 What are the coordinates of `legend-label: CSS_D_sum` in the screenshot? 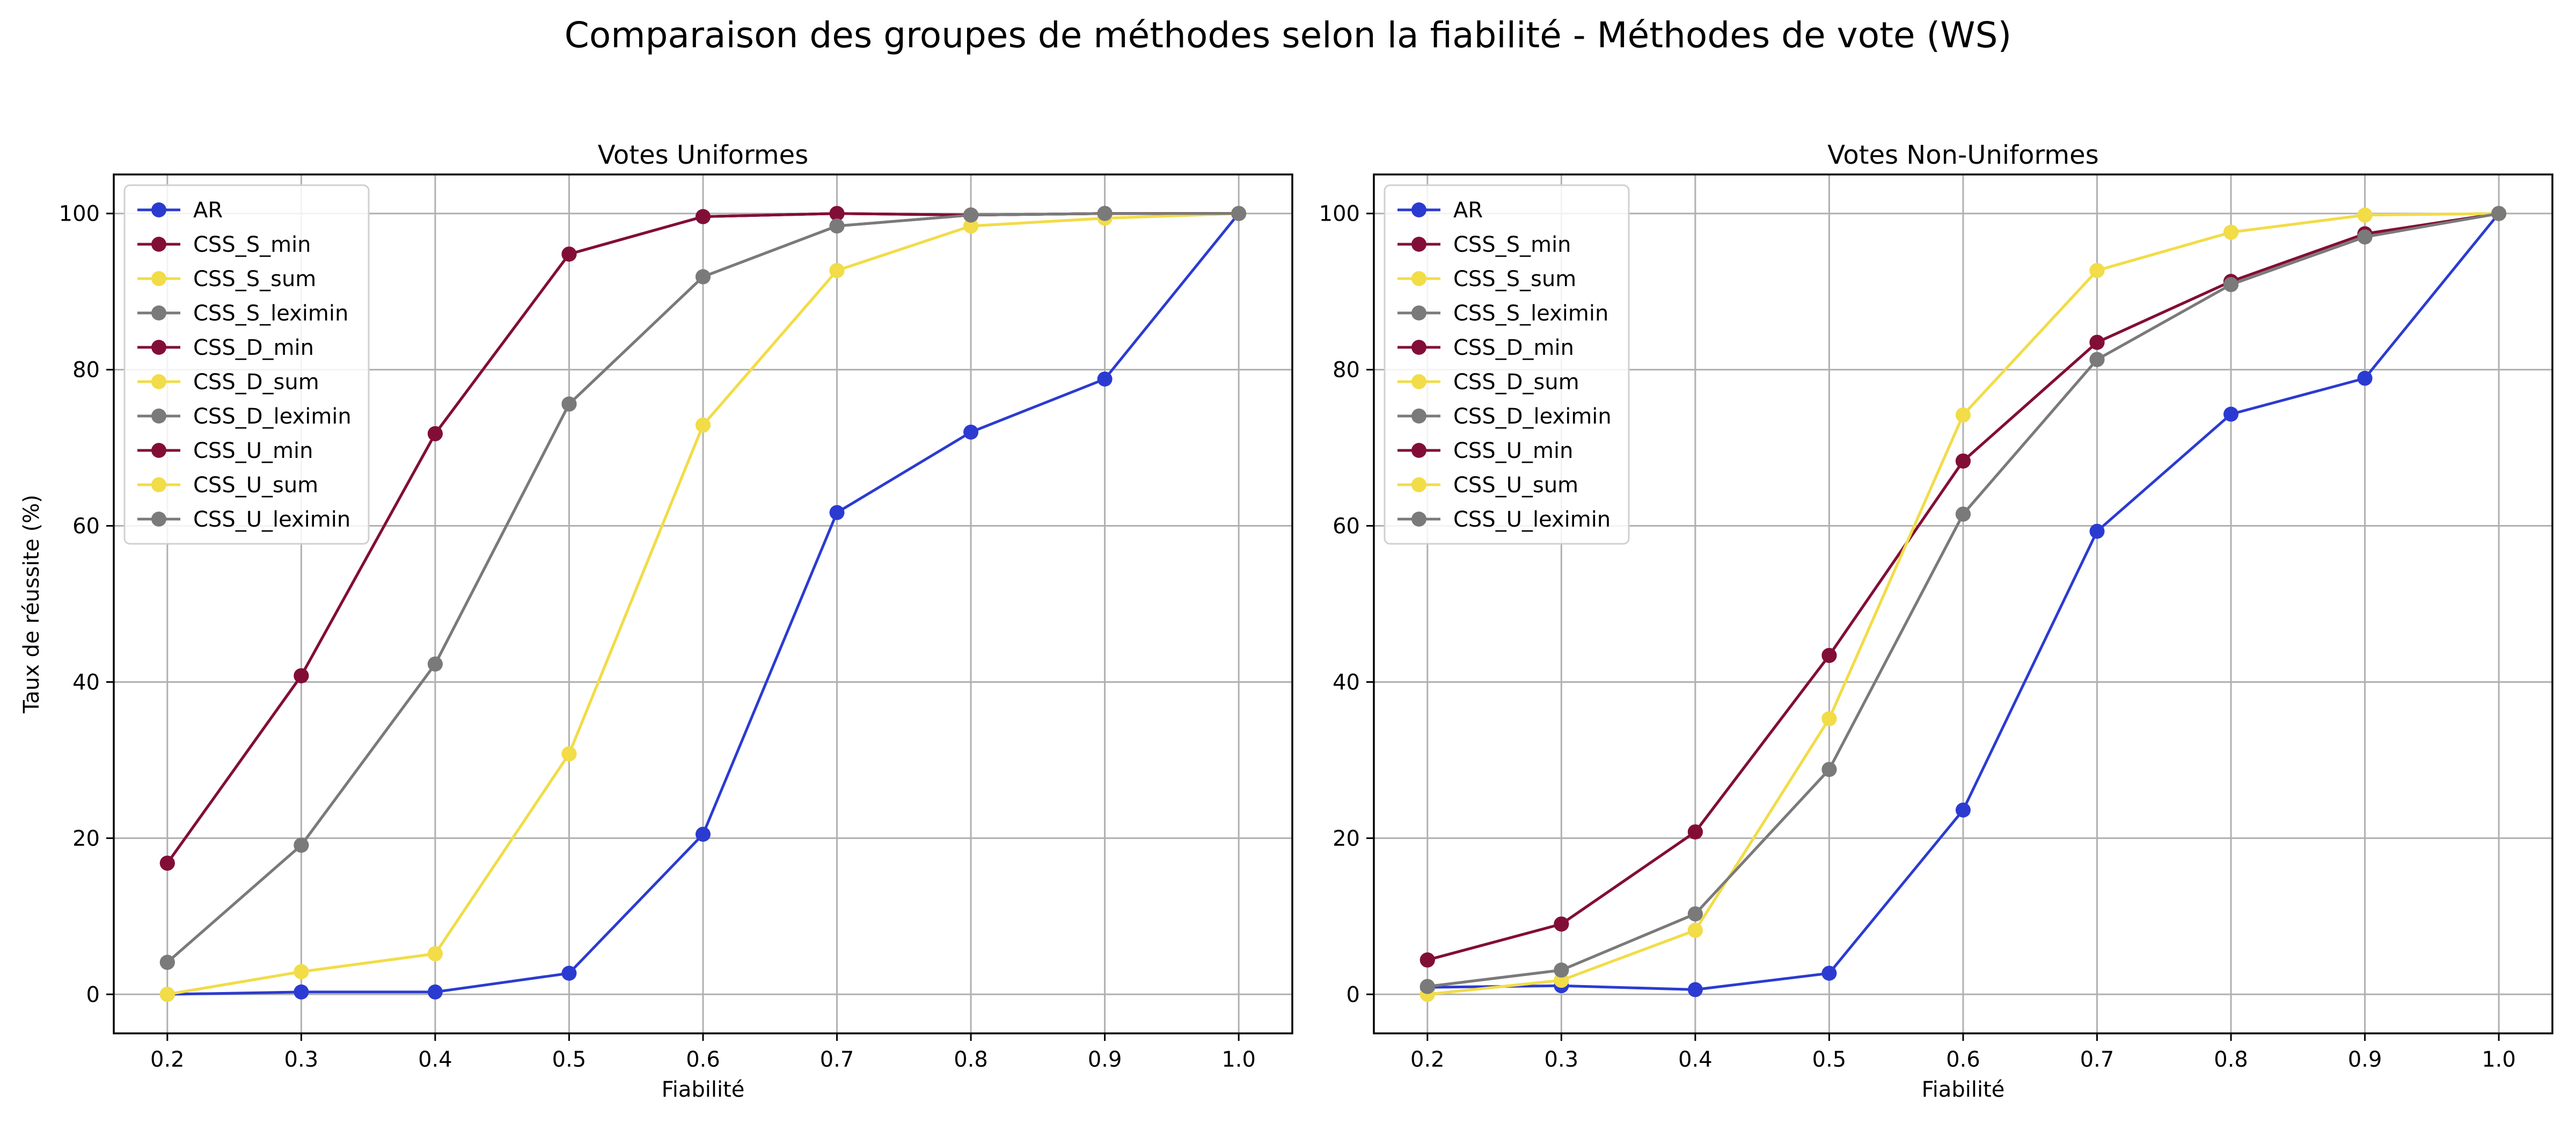 It's located at (1516, 382).